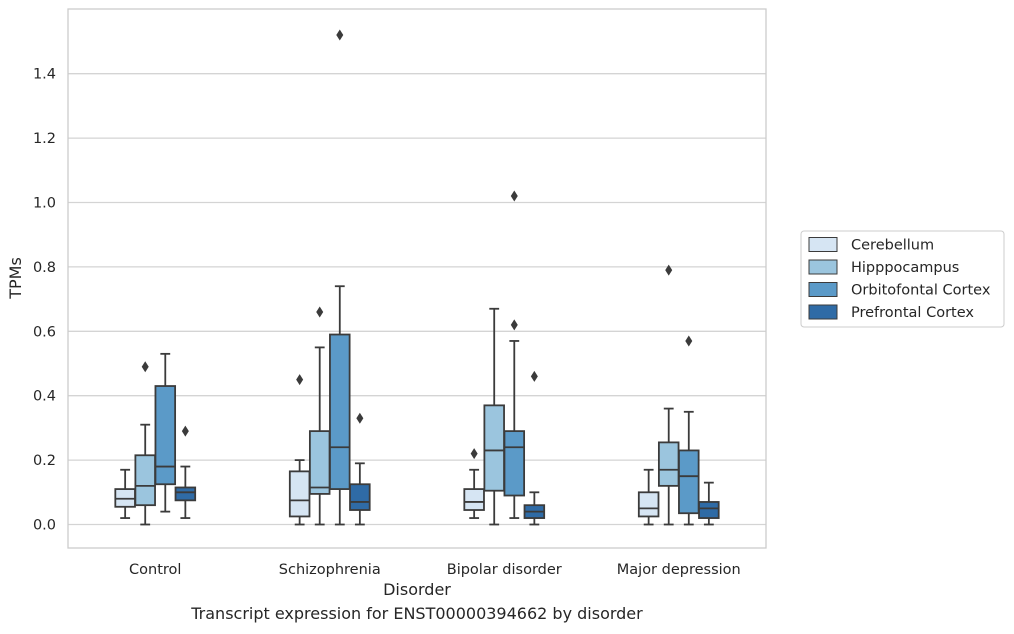  I want to click on legend-label: Prefrontal Cortex, so click(912, 313).